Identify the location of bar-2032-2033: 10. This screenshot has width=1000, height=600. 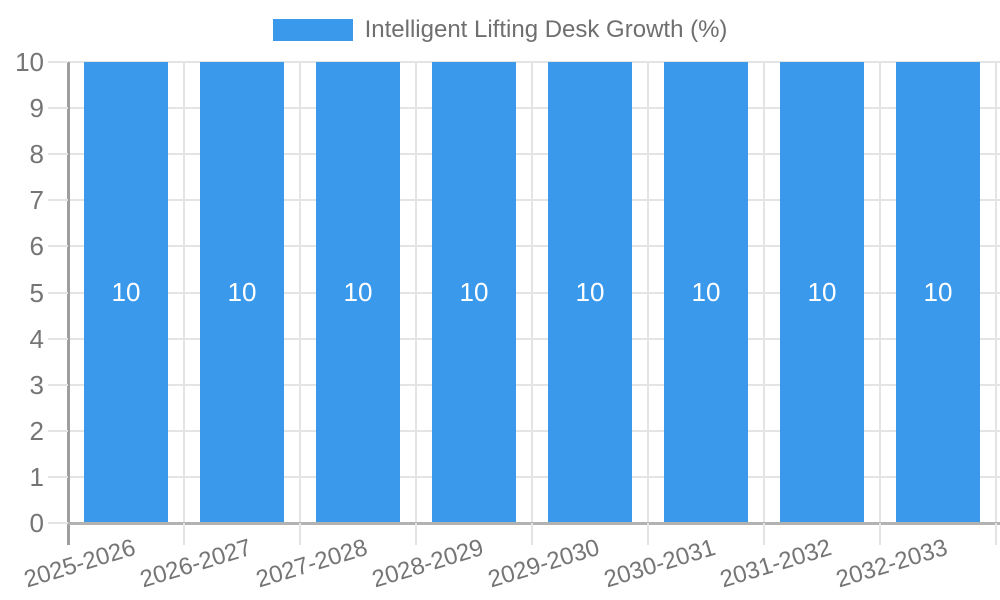
(938, 292).